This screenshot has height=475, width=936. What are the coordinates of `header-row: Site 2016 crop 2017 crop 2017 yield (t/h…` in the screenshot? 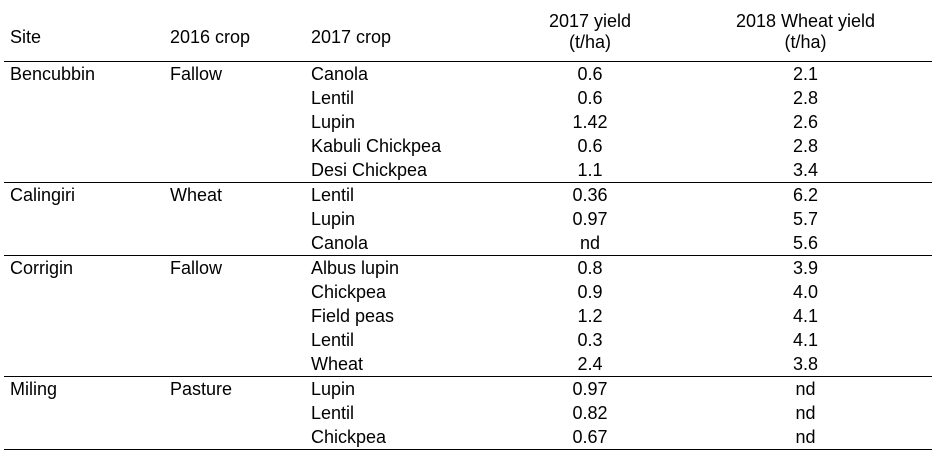 It's located at (468, 32).